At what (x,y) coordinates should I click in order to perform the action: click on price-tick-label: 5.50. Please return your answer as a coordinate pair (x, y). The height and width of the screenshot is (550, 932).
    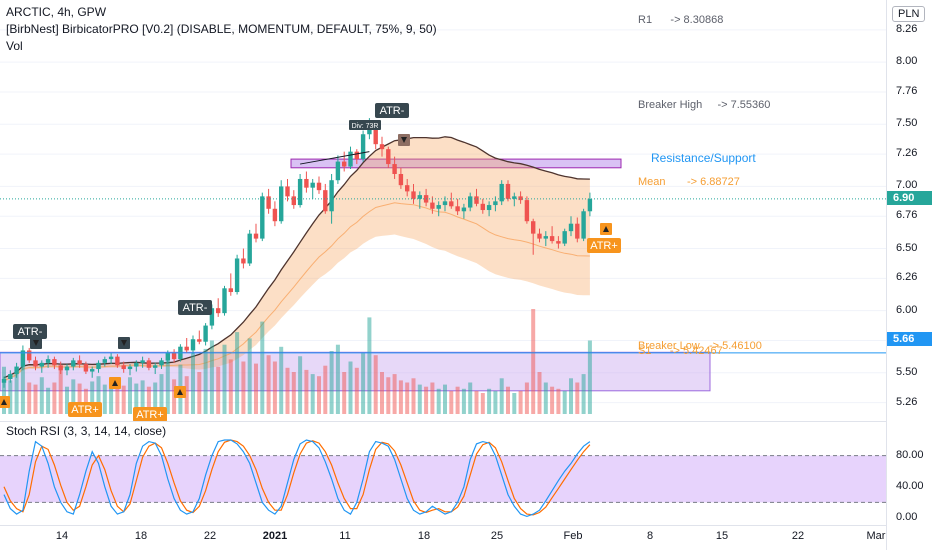
    Looking at the image, I should click on (907, 371).